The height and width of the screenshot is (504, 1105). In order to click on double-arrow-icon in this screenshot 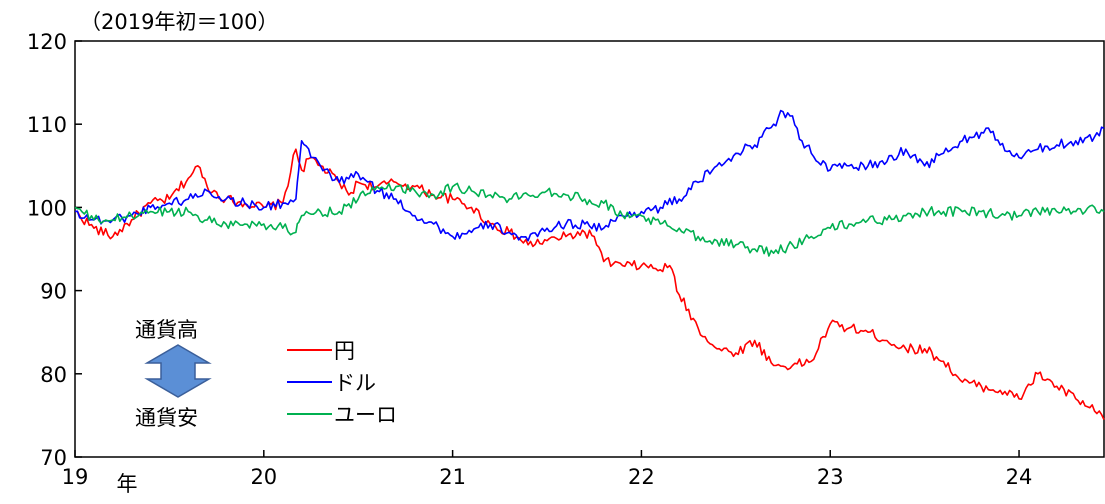, I will do `click(178, 371)`.